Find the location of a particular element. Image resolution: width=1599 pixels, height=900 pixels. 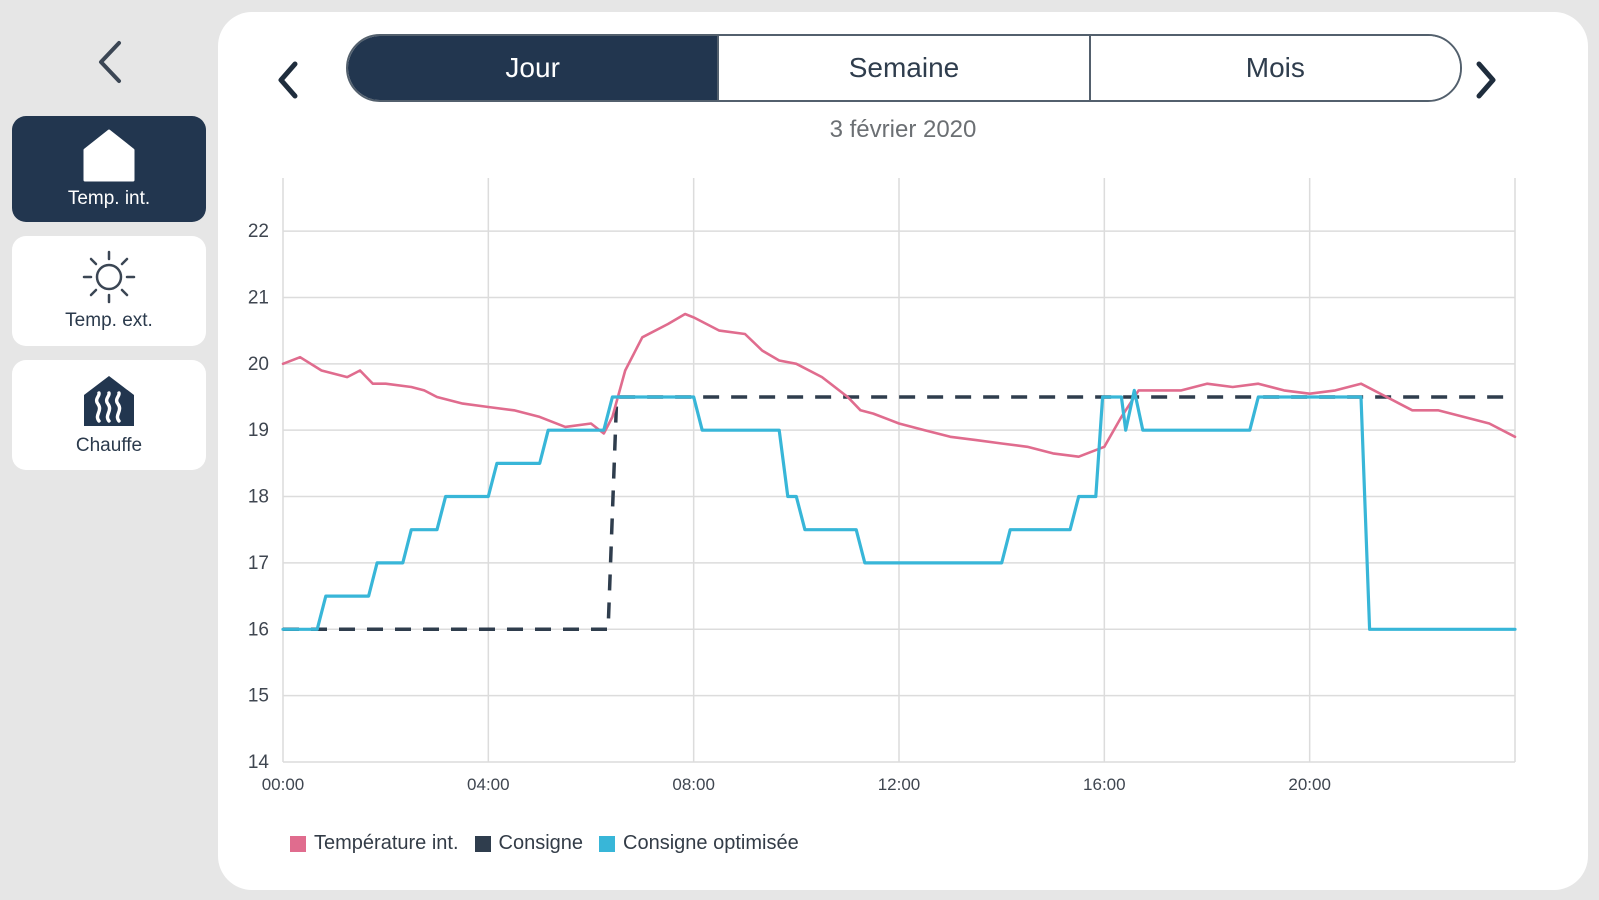

sidebar-item-label: Temp. int. is located at coordinates (109, 198).